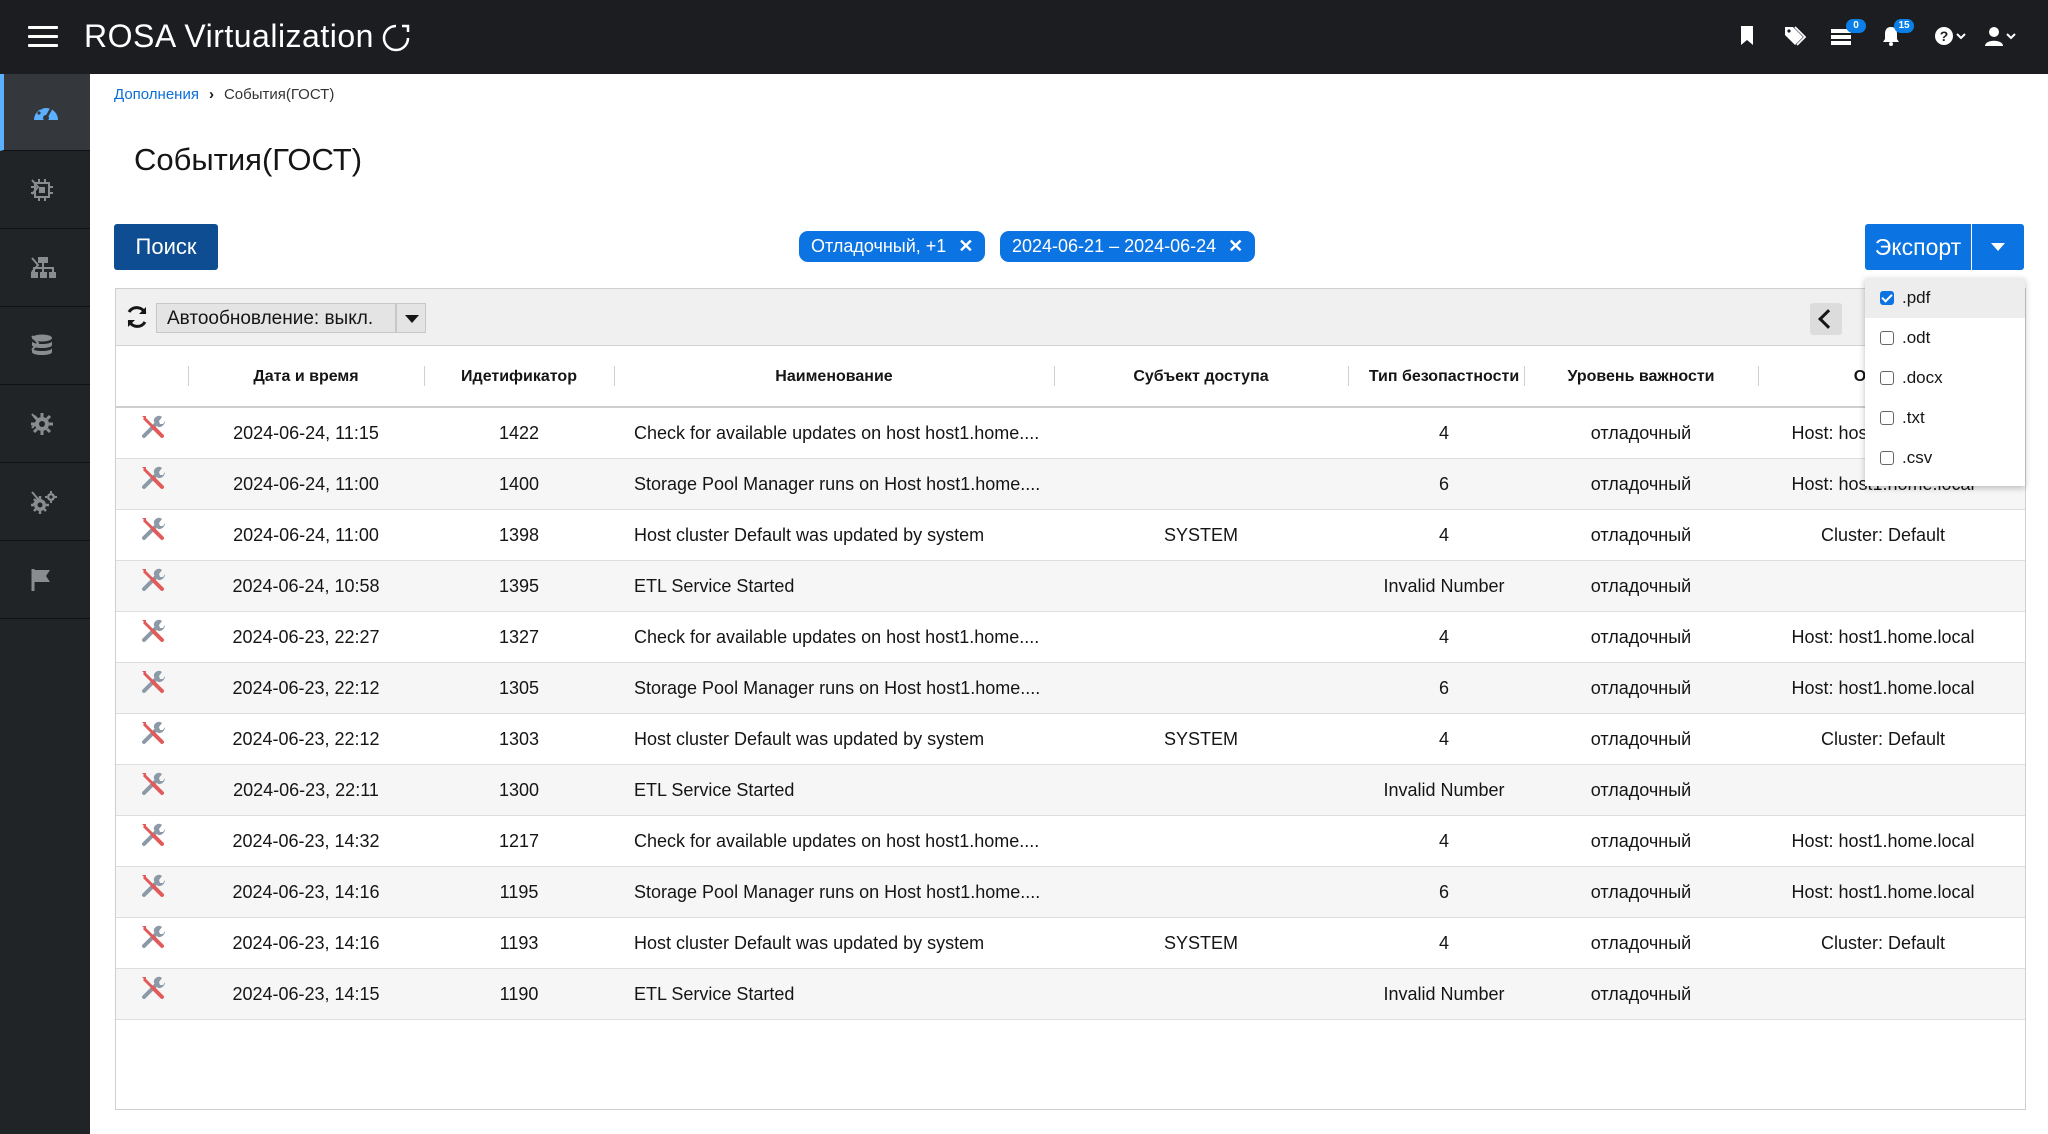 The image size is (2048, 1134). What do you see at coordinates (879, 246) in the screenshot?
I see `filter-chip-label: Отладочный, +1` at bounding box center [879, 246].